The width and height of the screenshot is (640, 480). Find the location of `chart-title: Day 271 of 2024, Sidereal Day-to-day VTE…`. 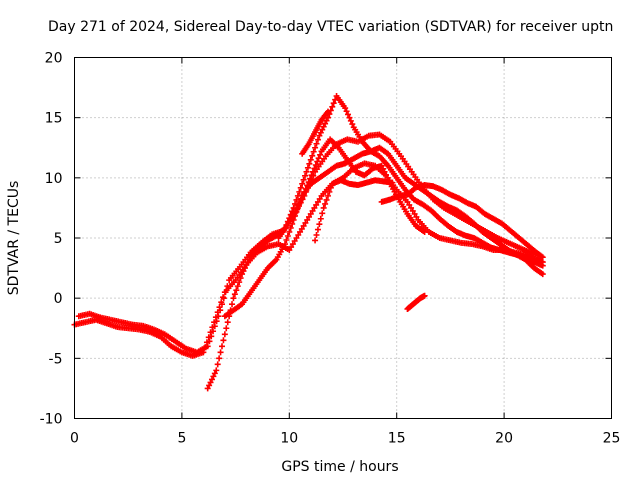

chart-title: Day 271 of 2024, Sidereal Day-to-day VTE… is located at coordinates (330, 27).